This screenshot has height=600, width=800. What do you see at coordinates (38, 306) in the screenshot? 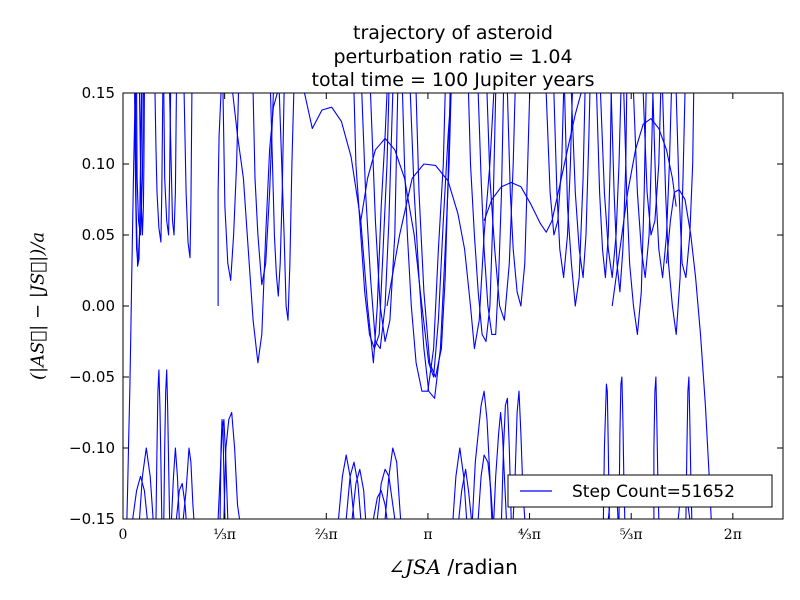
I see `y-axis-label: (|AS⃗| − |JS⃗|)/a` at bounding box center [38, 306].